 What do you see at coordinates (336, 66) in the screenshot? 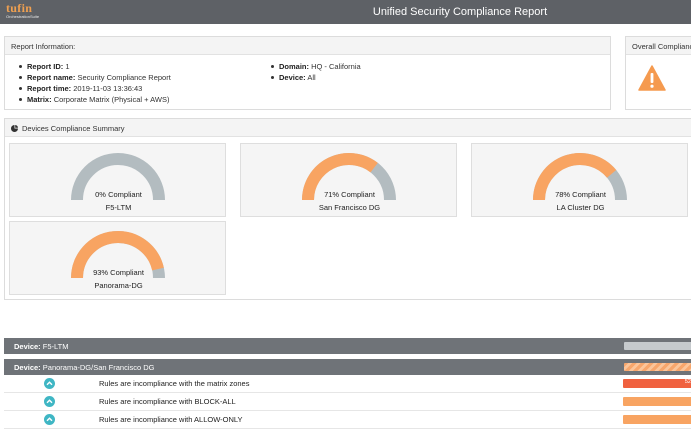
I see `domain-value: HQ - California` at bounding box center [336, 66].